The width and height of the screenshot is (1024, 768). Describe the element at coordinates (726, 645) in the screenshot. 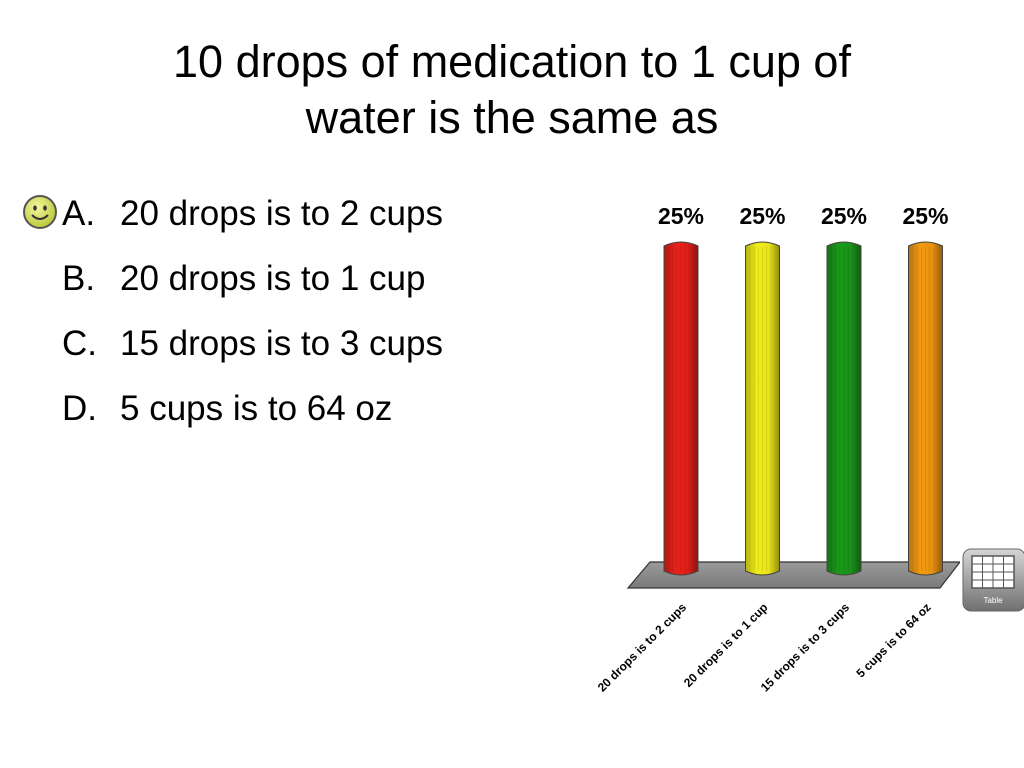

I see `category-tick-label: 20 drops is to 1 cup` at that location.